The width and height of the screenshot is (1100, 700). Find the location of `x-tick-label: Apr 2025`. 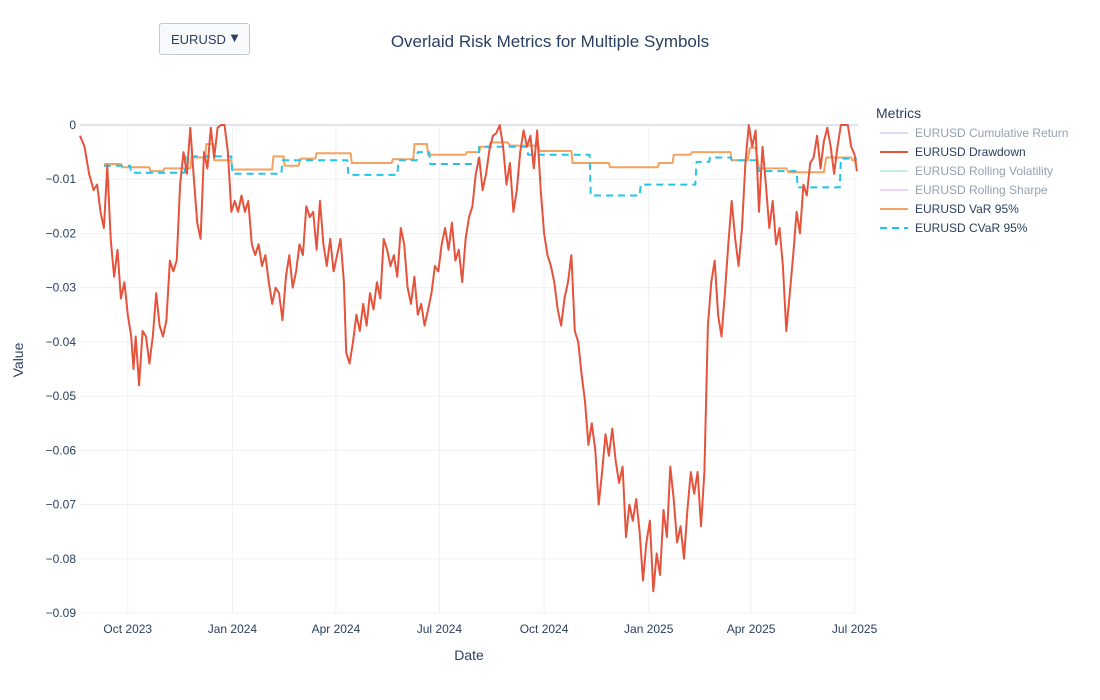

x-tick-label: Apr 2025 is located at coordinates (751, 629).